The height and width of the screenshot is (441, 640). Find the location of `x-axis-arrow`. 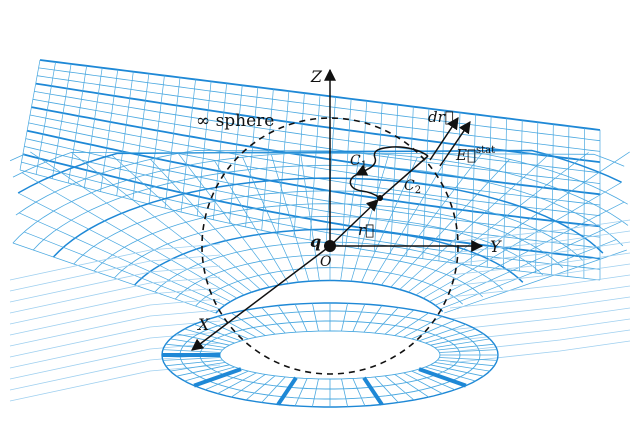

x-axis-arrow is located at coordinates (261, 298).